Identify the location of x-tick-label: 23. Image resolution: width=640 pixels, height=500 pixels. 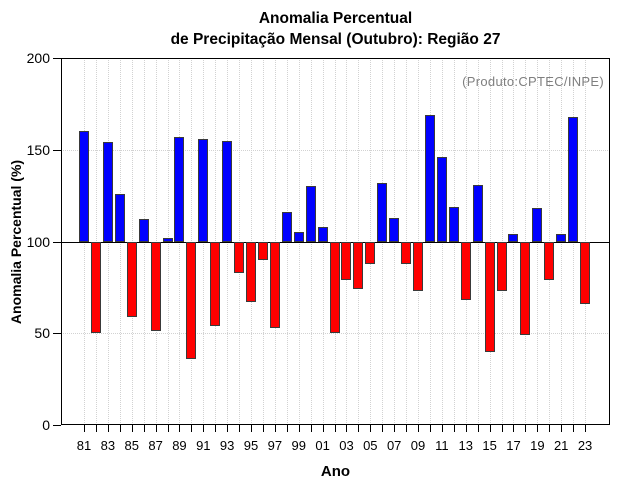
(585, 445).